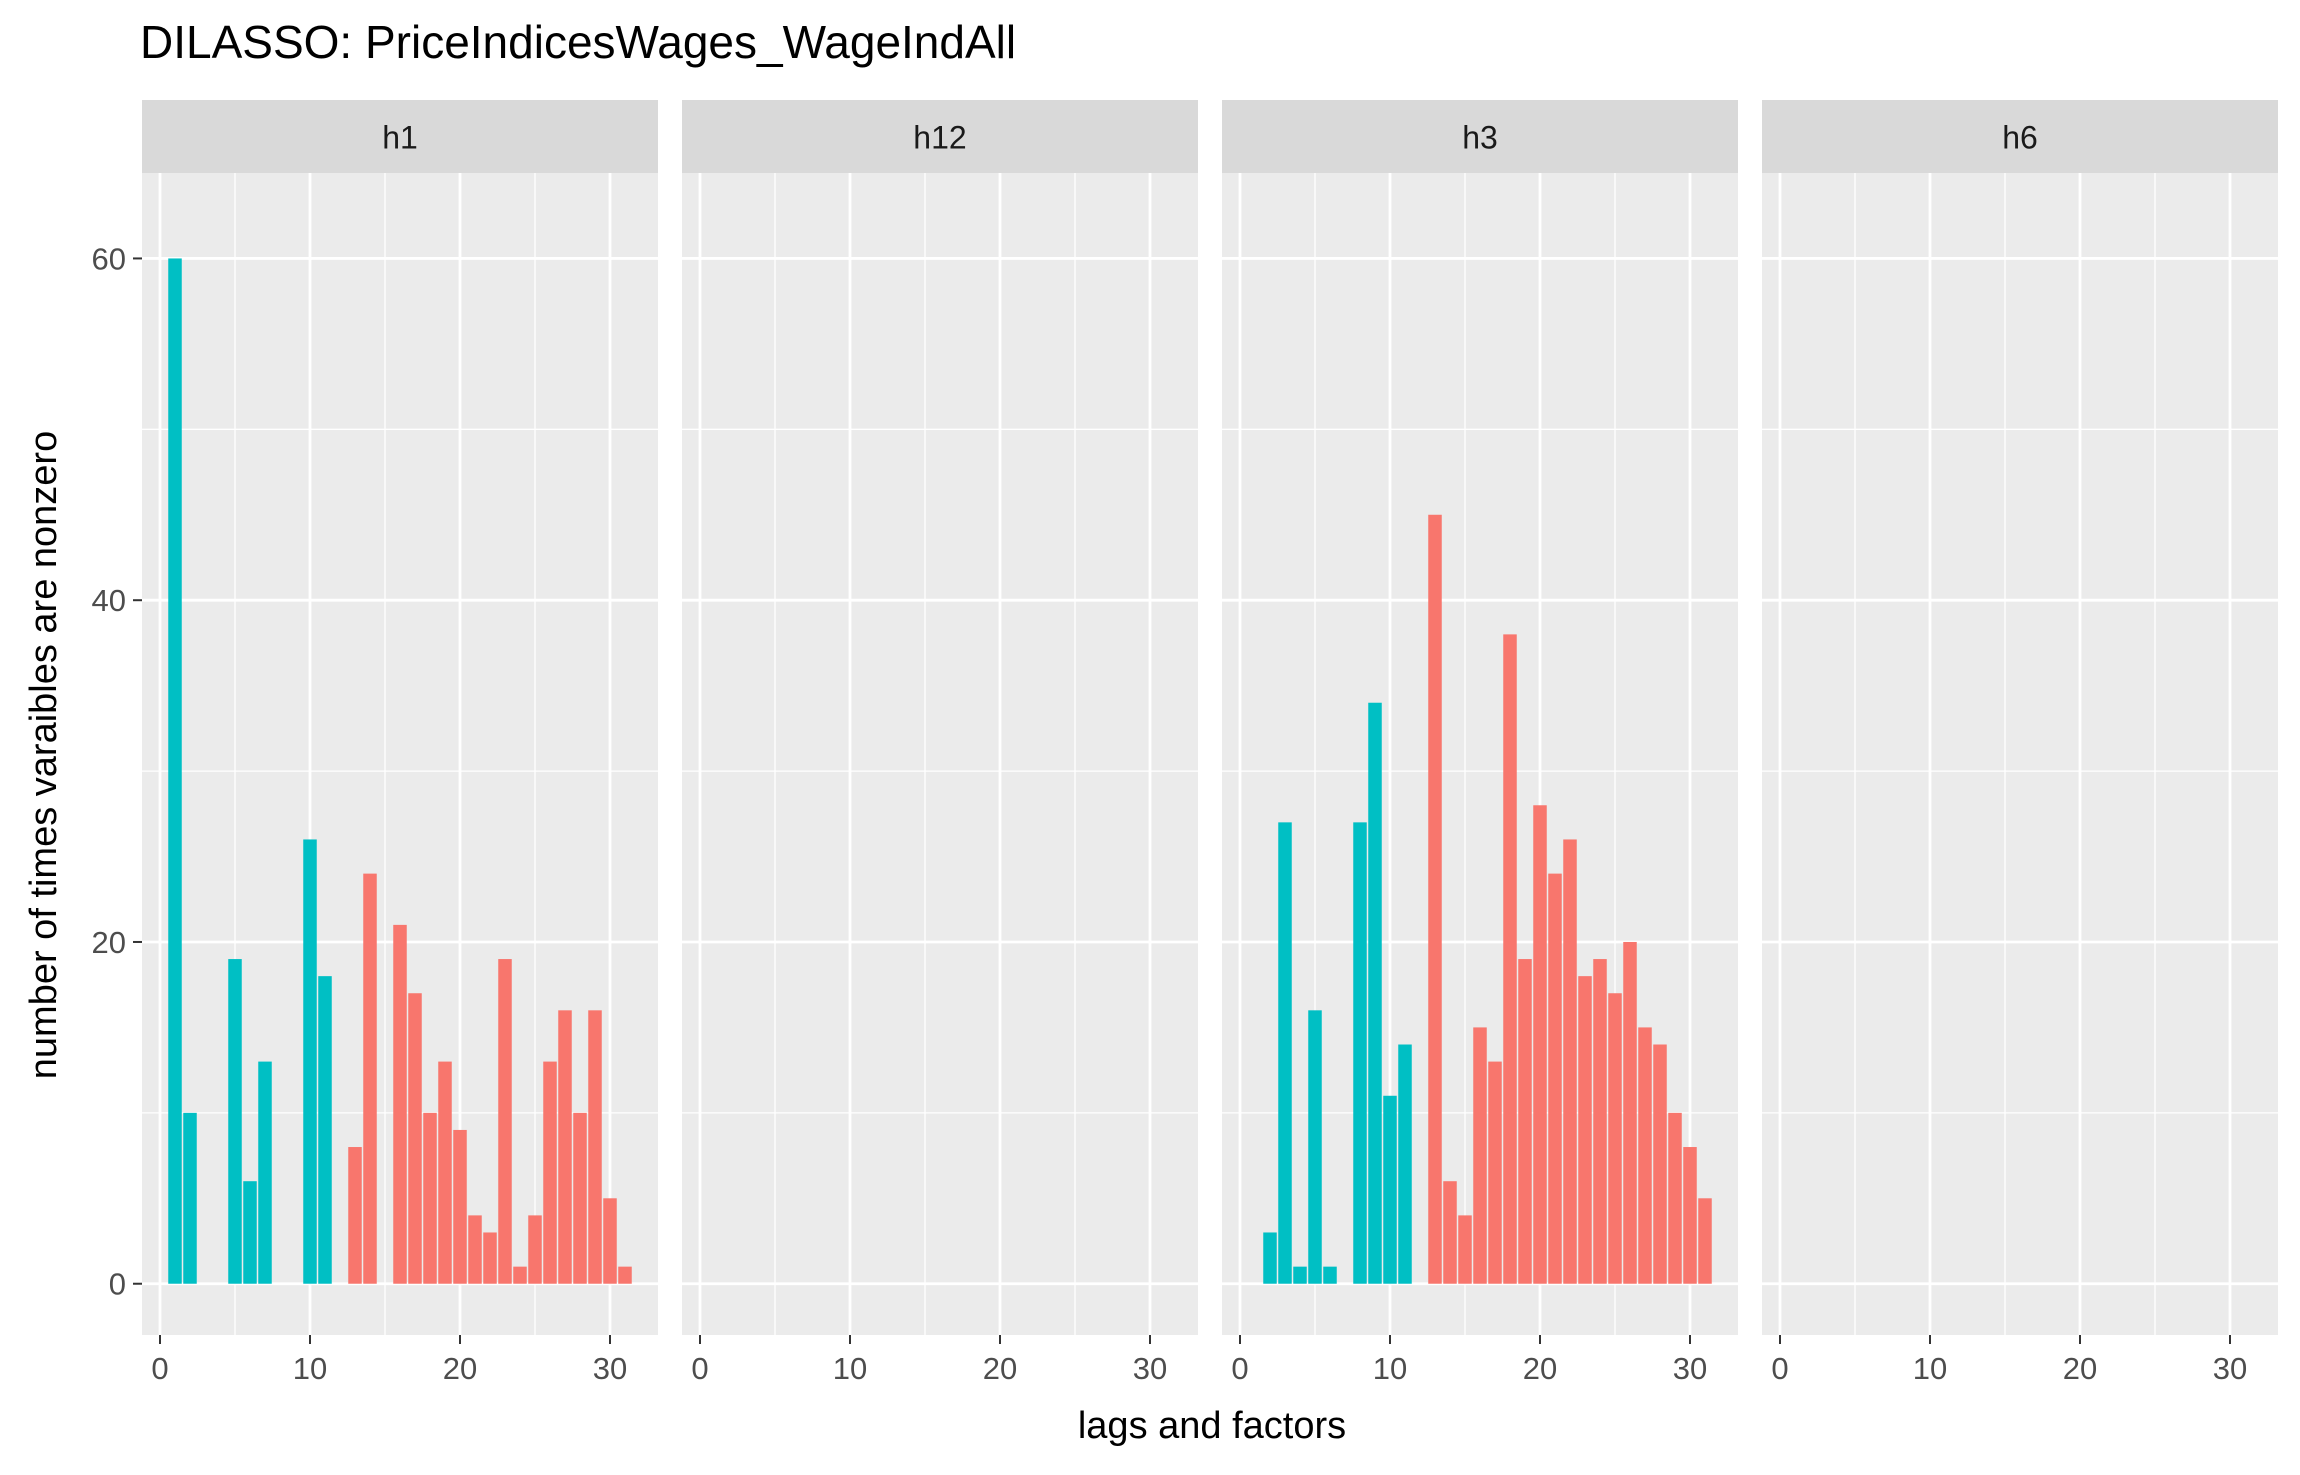 This screenshot has height=1475, width=2300. Describe the element at coordinates (109, 942) in the screenshot. I see `y-tick-label: 20` at that location.